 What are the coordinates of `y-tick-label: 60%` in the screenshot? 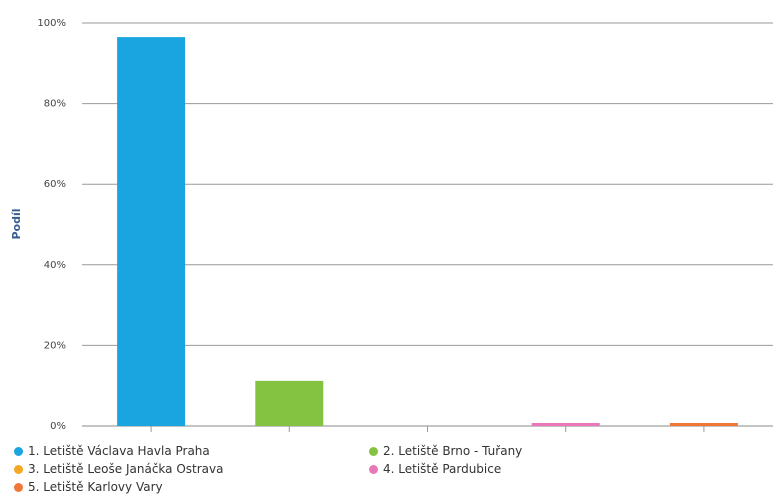 It's located at (55, 184).